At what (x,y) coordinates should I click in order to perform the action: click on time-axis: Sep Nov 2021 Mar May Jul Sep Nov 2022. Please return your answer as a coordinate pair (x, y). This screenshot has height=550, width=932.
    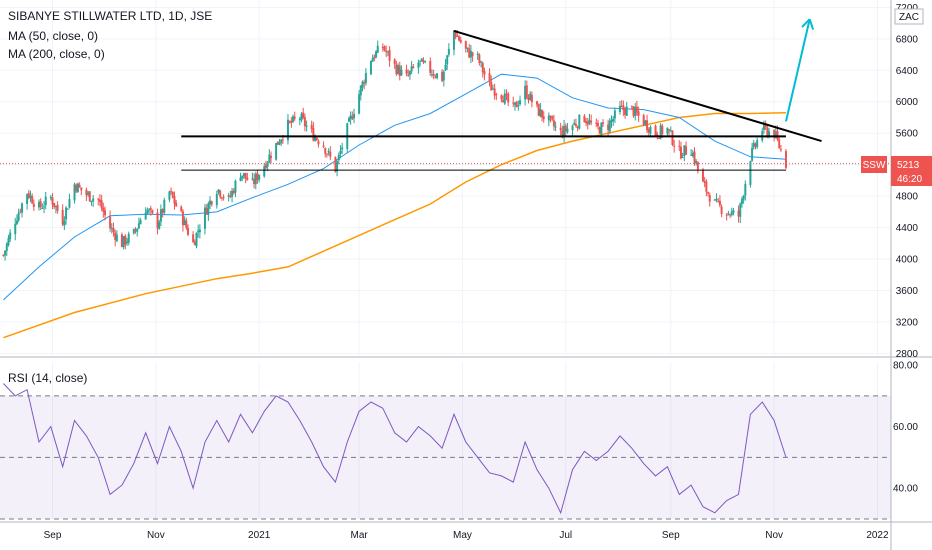
    Looking at the image, I should click on (466, 535).